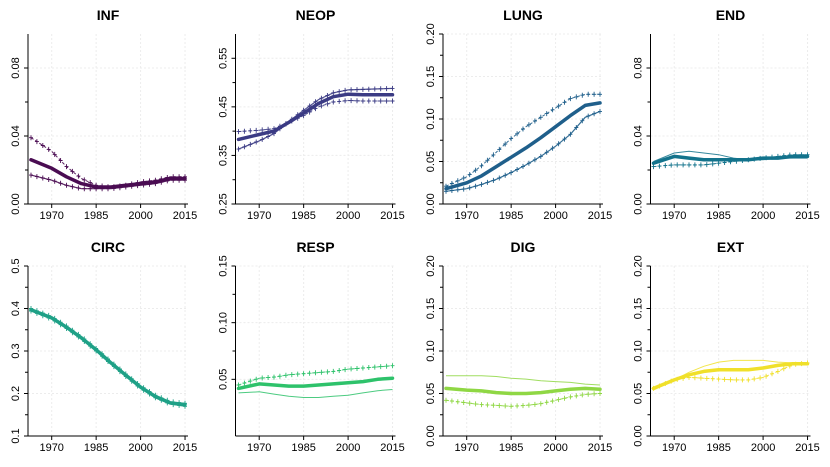 The height and width of the screenshot is (467, 830). I want to click on y-tick-label: 0.2, so click(16, 393).